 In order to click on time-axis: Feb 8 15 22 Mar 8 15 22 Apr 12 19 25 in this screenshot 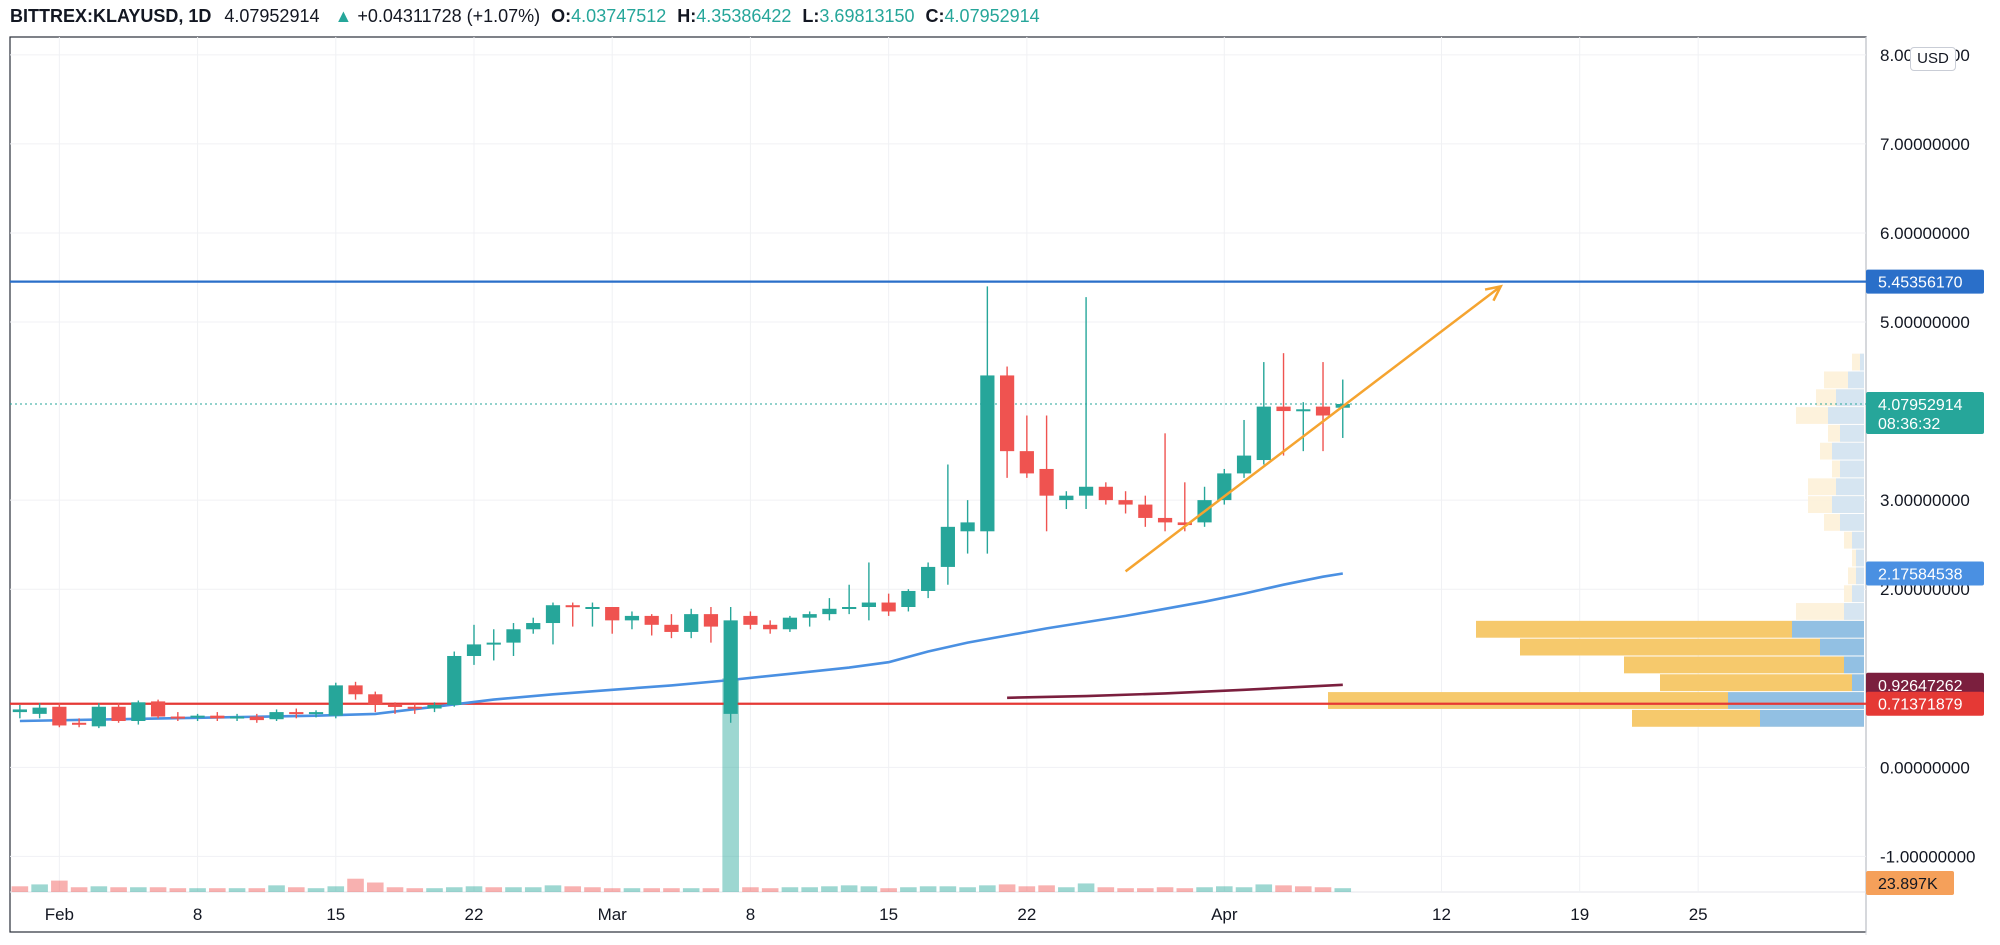, I will do `click(876, 914)`.